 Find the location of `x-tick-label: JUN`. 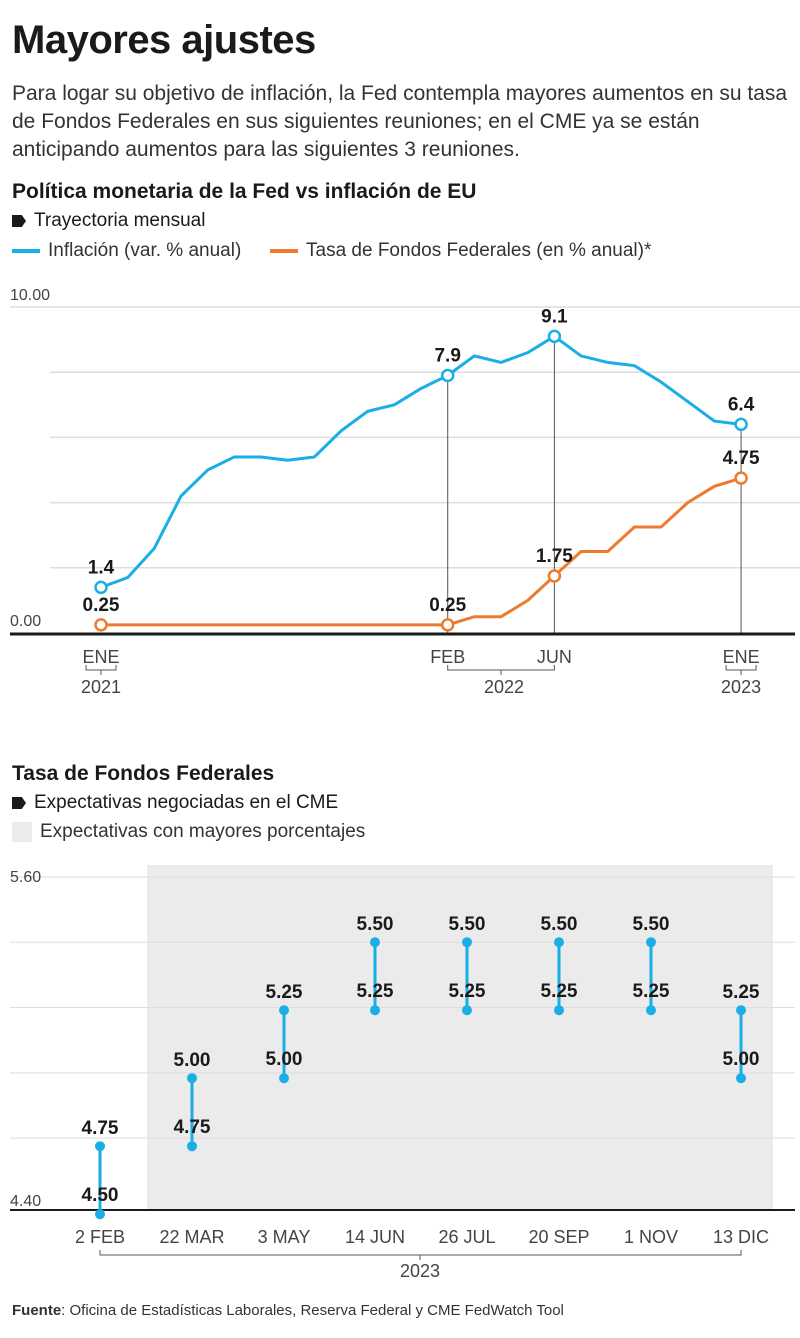

x-tick-label: JUN is located at coordinates (554, 657).